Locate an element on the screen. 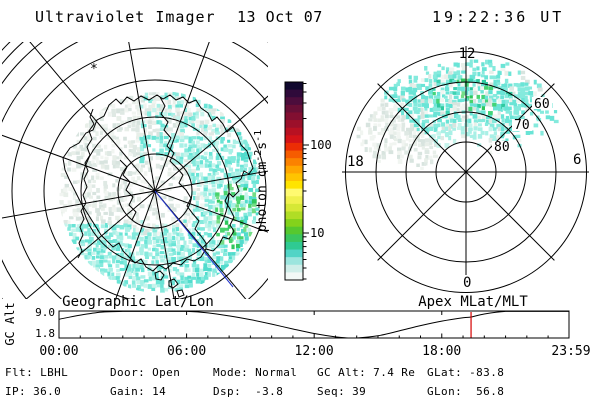  mlt-label-18: 18 is located at coordinates (355, 162).